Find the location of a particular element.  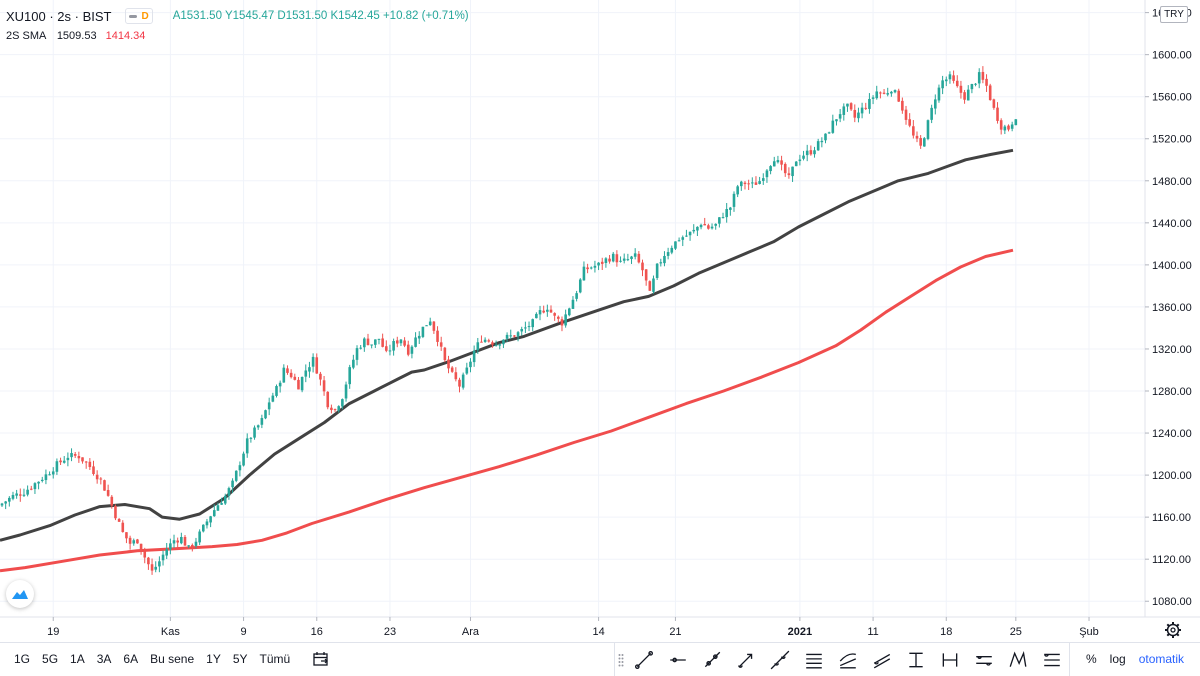

price-range-icon is located at coordinates (916, 659).